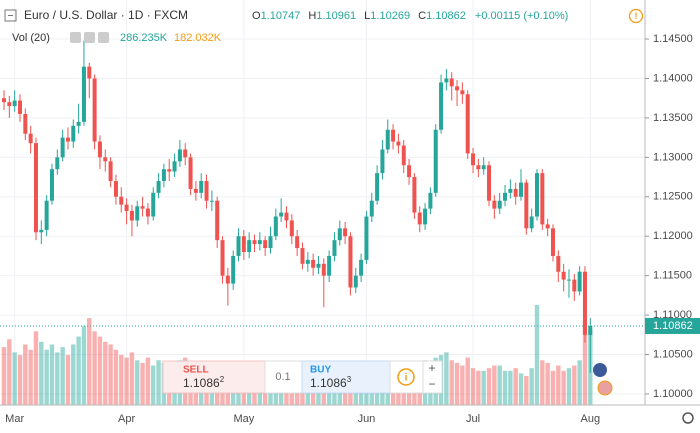 This screenshot has width=700, height=433. I want to click on sell-price: 1.10862, so click(204, 382).